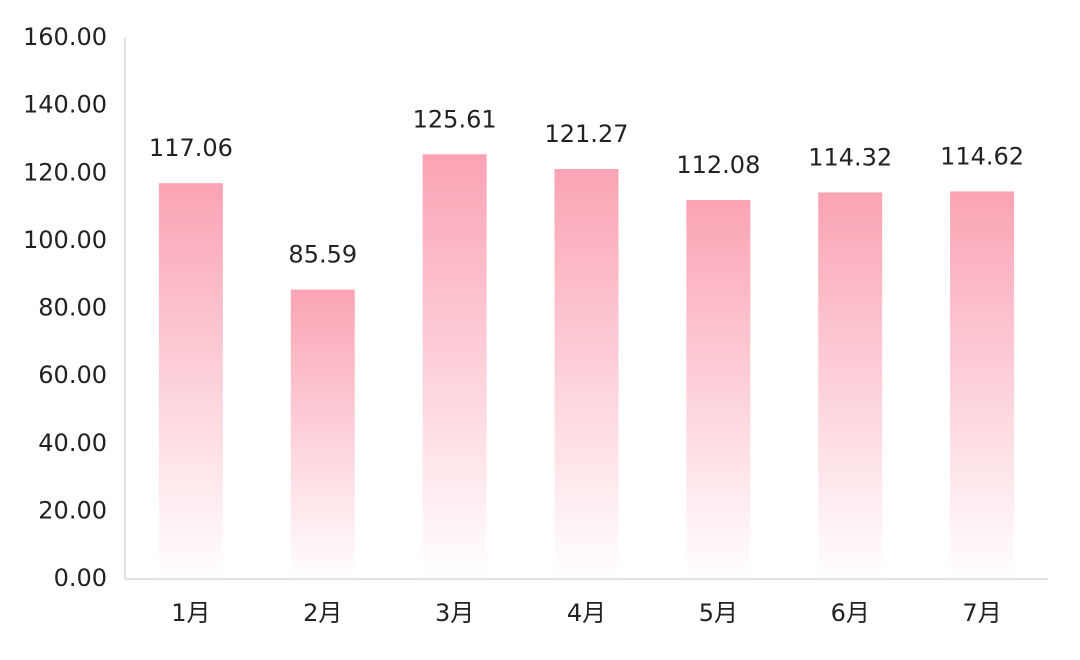 This screenshot has width=1080, height=660. I want to click on x-tick-label: 1月, so click(190, 613).